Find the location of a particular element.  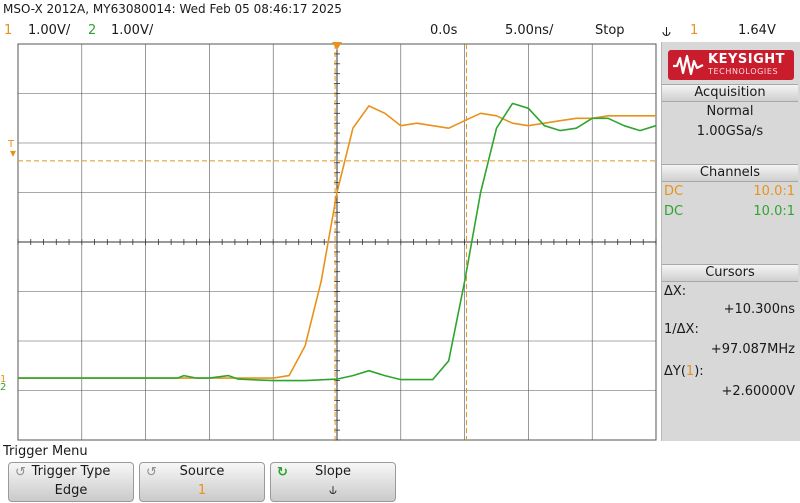

trigger-position-marker is located at coordinates (337, 46).